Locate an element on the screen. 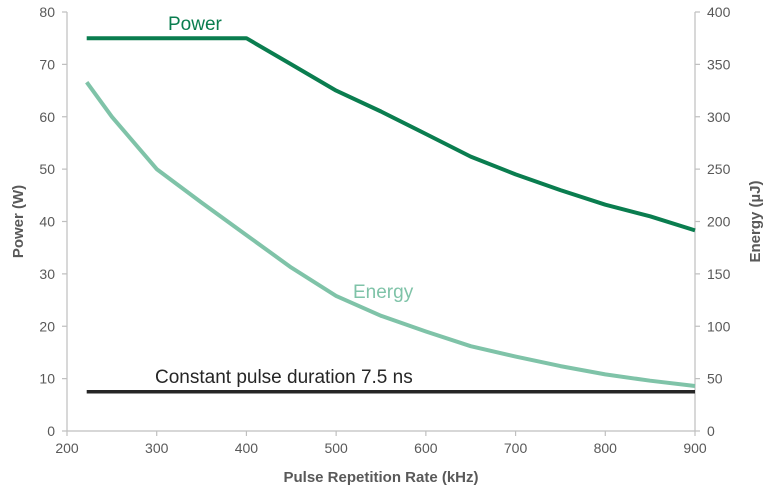  y-axis-left-title: Power (W) is located at coordinates (18, 221).